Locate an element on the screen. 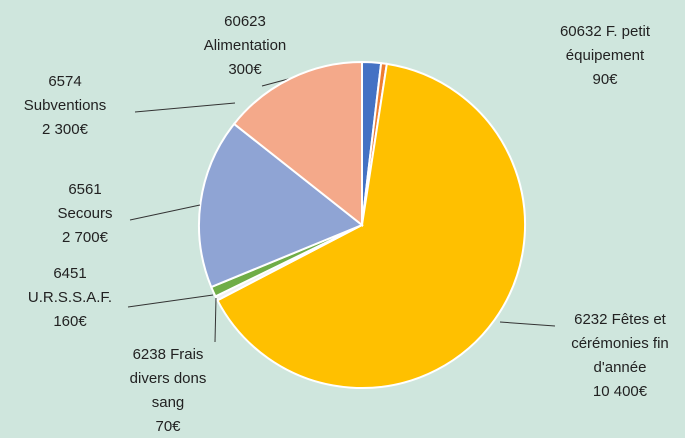 The image size is (685, 438). data-label: 6238 Frais divers dons sang 70€ is located at coordinates (168, 390).